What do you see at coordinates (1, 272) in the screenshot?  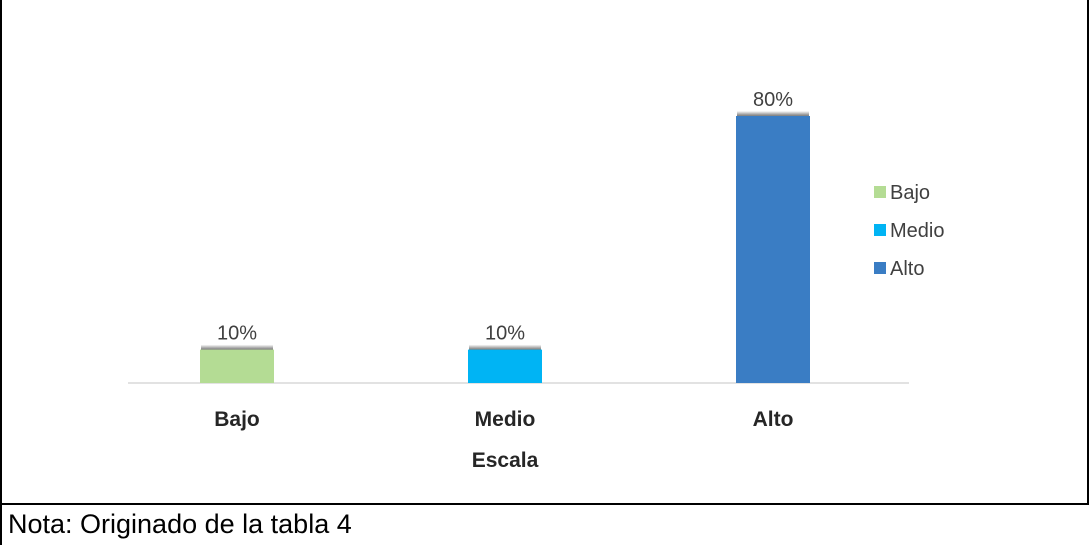 I see `frame-left-border` at bounding box center [1, 272].